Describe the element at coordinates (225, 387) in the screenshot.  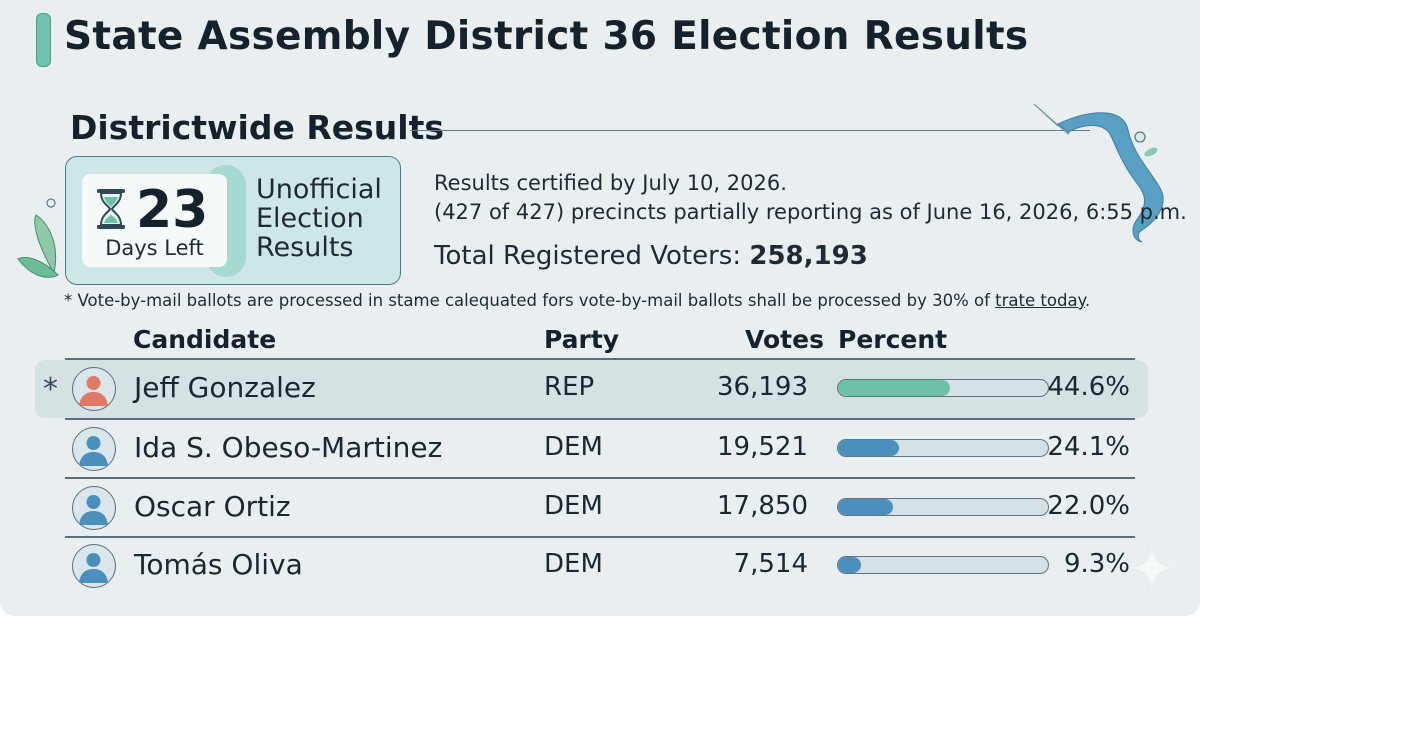
I see `candidate-name: Jeff Gonzalez` at that location.